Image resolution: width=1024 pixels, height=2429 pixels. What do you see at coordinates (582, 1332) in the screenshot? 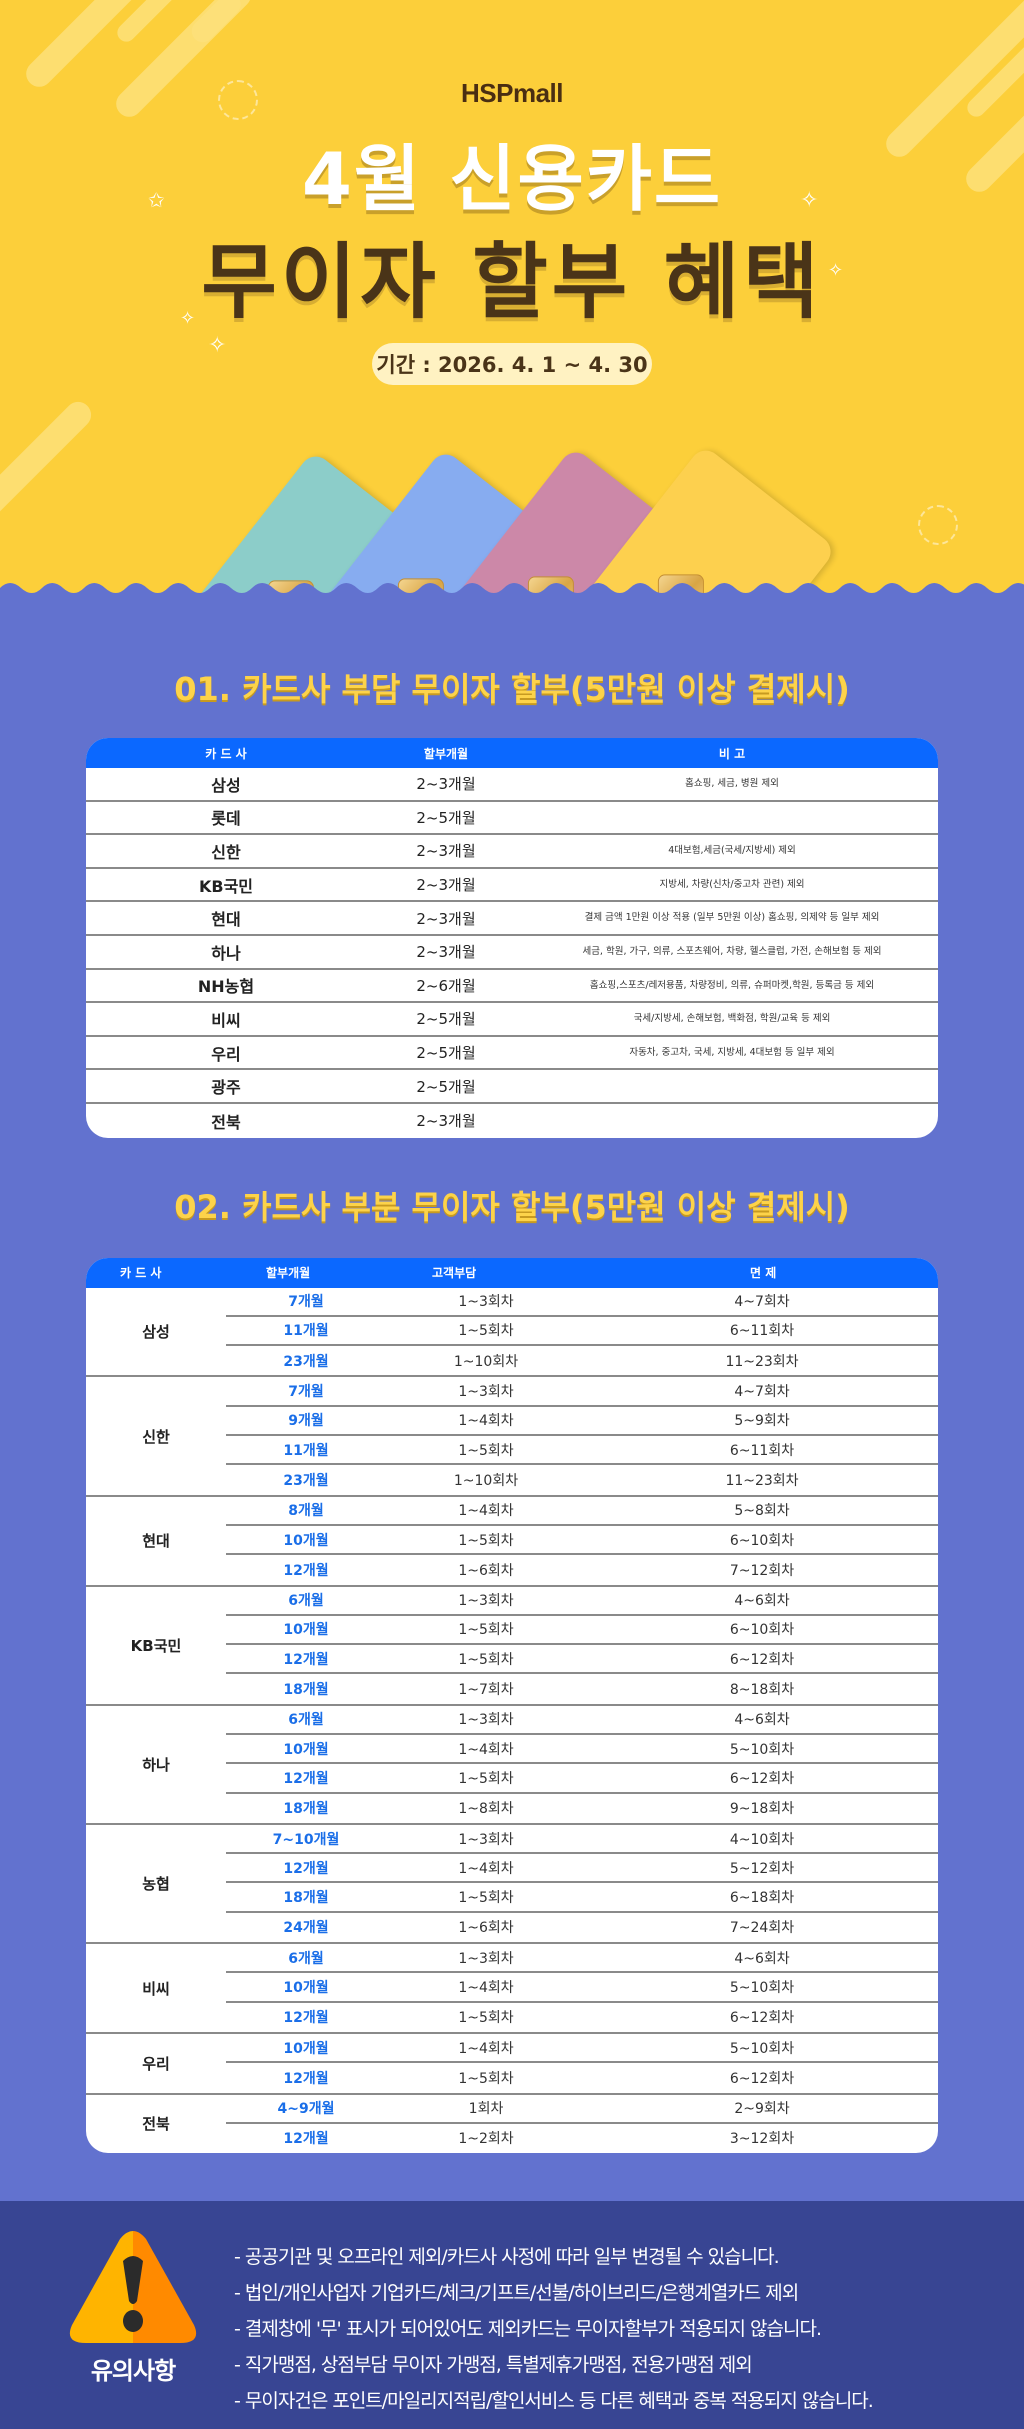
I see `table-row: 11개월 1~5회차 6~11회차` at bounding box center [582, 1332].